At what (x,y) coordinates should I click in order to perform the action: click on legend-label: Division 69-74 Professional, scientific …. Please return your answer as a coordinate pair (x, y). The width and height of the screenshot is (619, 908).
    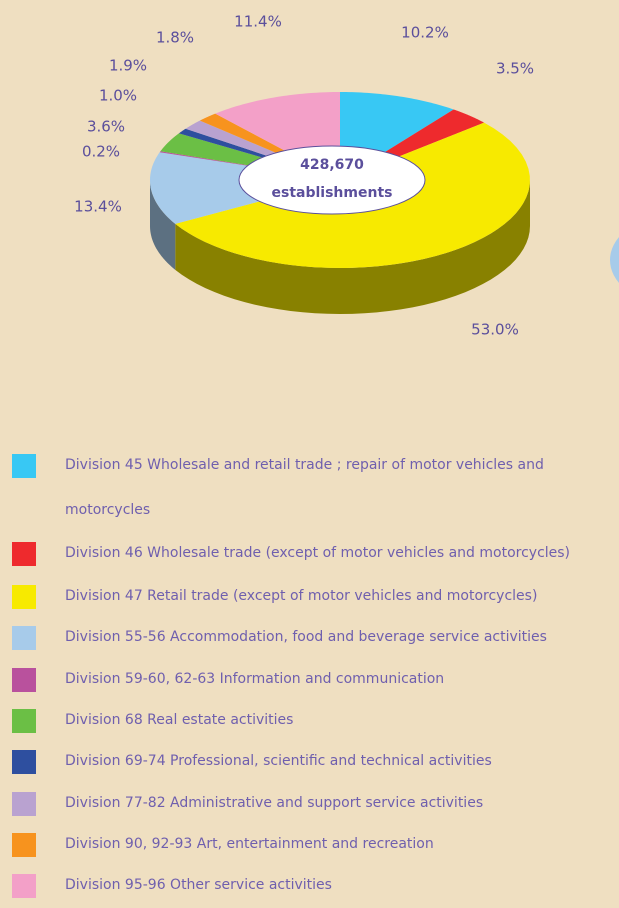
    Looking at the image, I should click on (278, 761).